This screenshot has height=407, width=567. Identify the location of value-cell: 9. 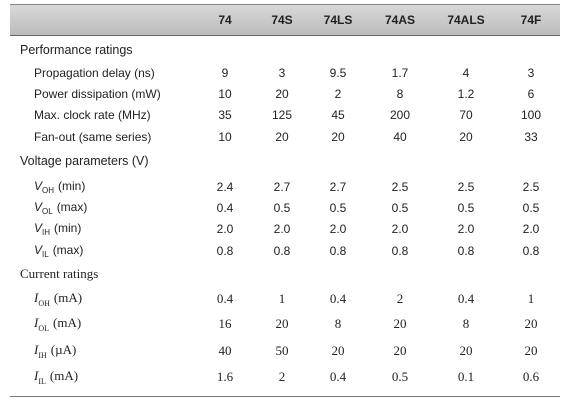
(225, 73).